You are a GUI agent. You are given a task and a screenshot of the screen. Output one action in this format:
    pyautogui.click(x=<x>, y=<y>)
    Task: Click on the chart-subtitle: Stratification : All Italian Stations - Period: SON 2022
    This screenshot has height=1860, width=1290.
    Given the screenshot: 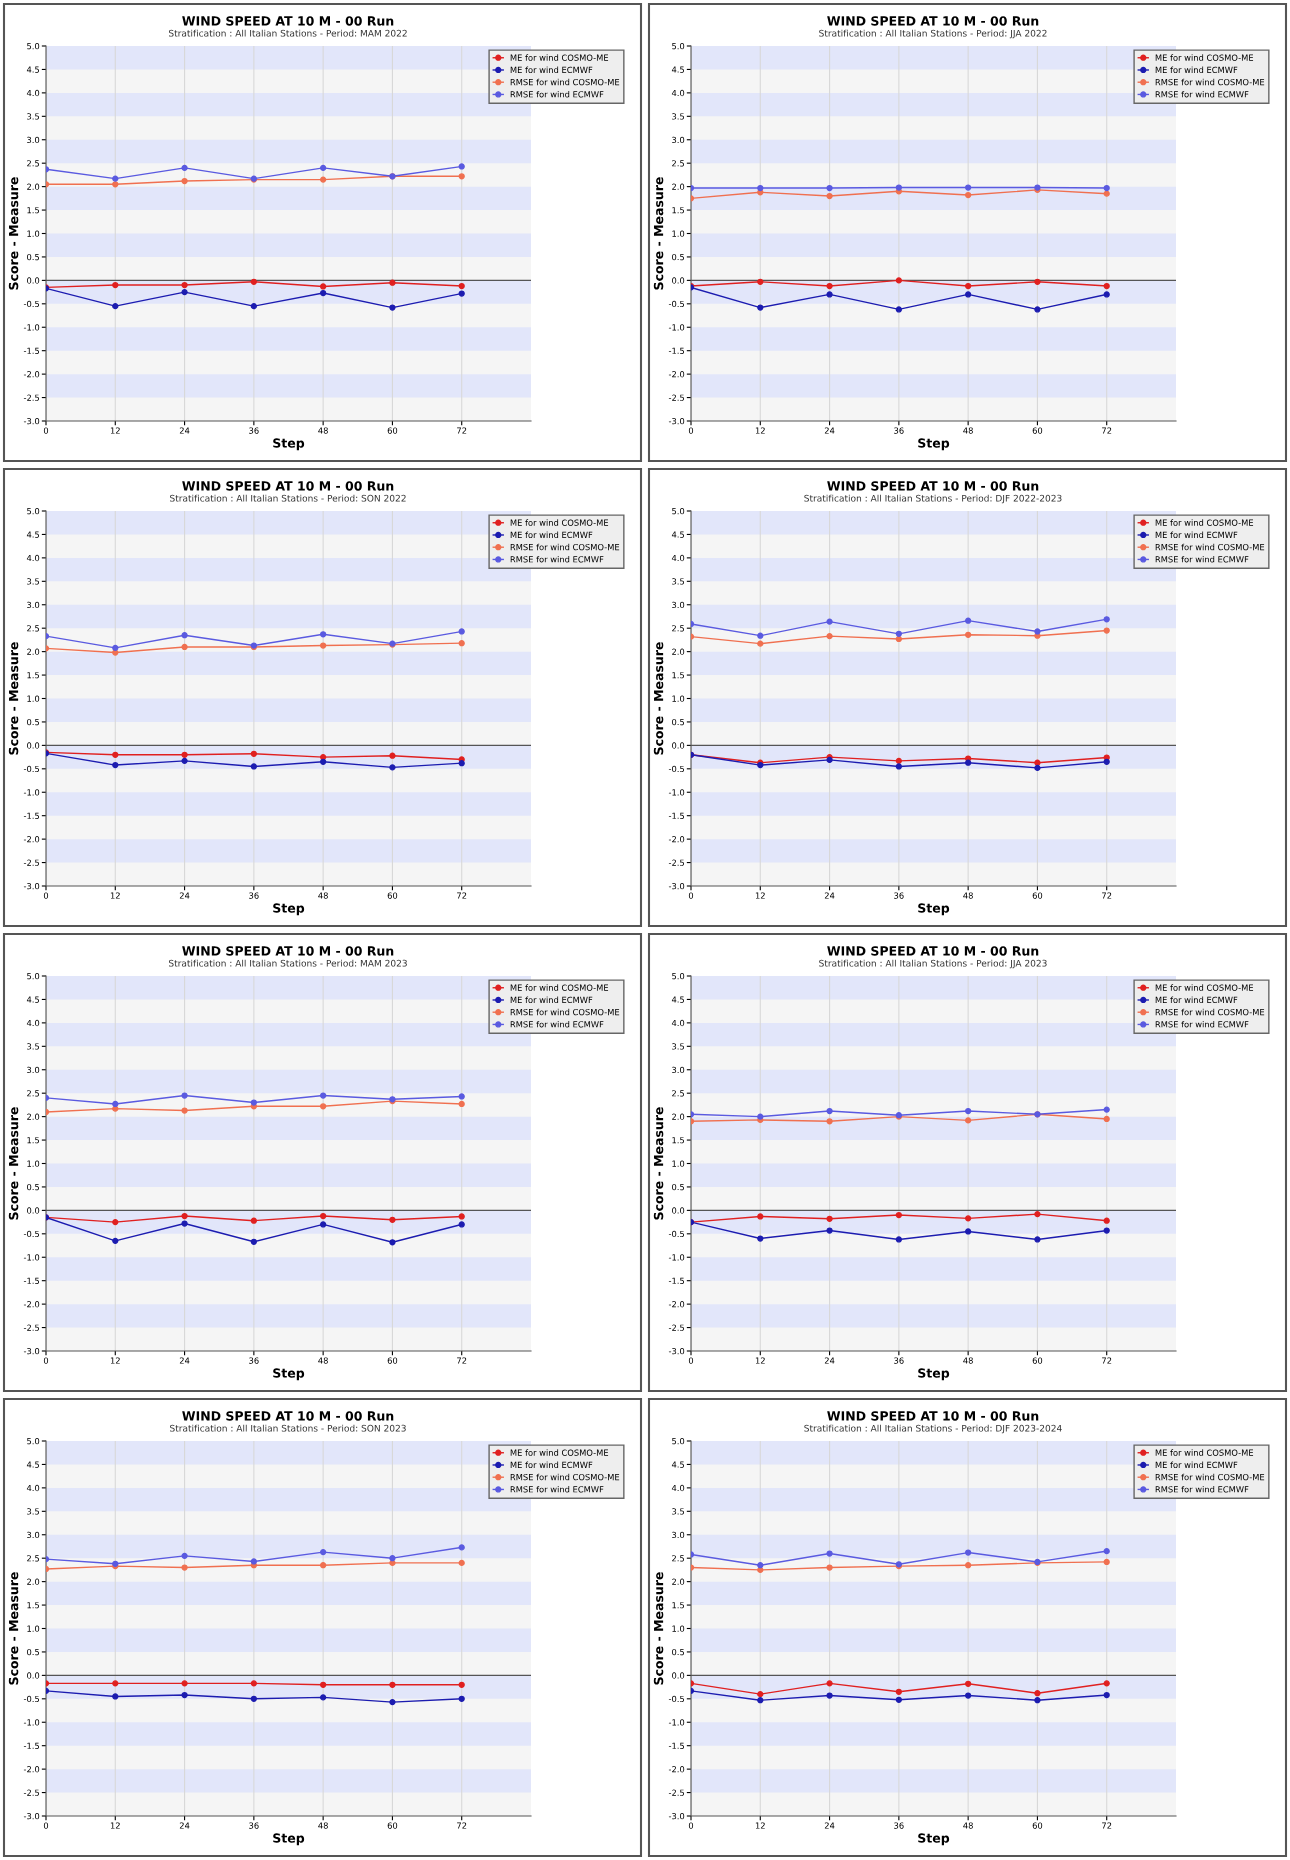 What is the action you would take?
    pyautogui.click(x=288, y=498)
    